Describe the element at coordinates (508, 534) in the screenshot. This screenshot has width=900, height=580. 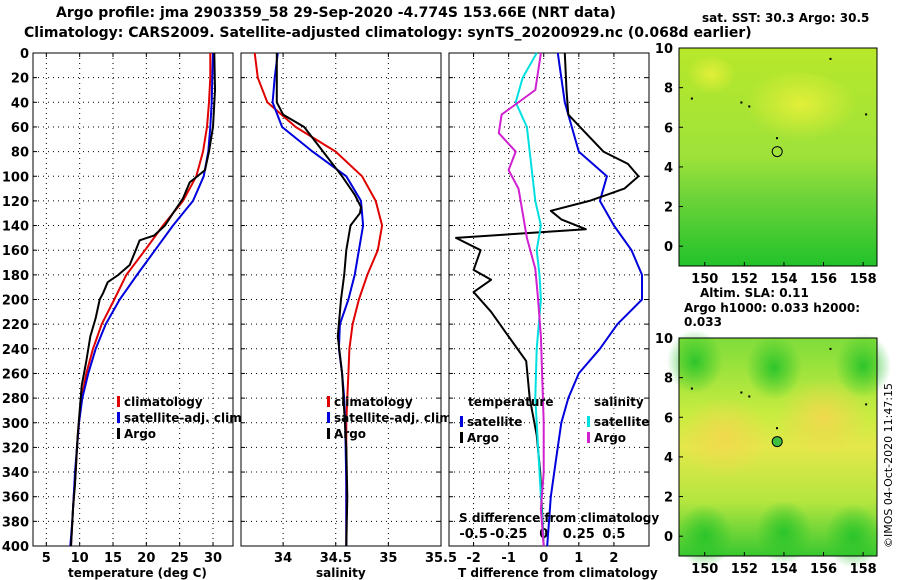
I see `top-tick-label: -0.25` at that location.